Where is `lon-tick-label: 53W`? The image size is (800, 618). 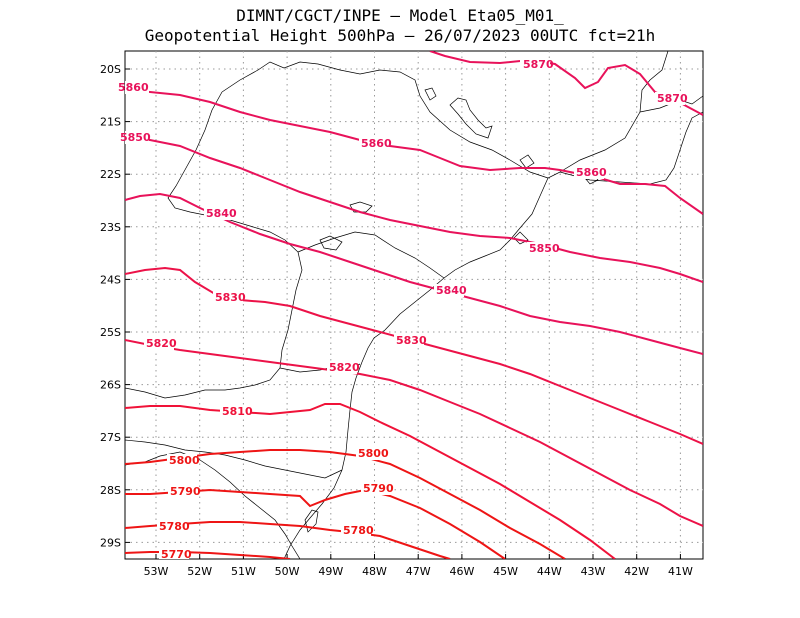
lon-tick-label: 53W is located at coordinates (156, 571).